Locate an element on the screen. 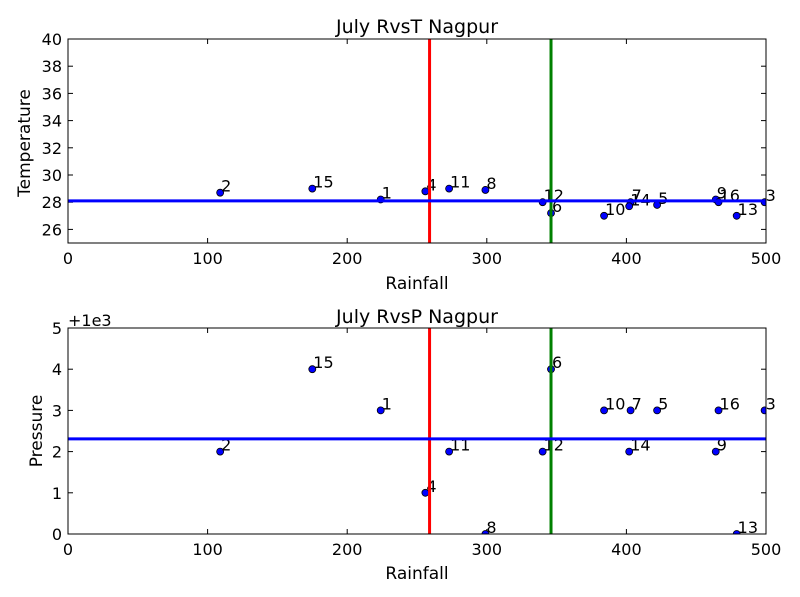 This screenshot has height=597, width=800. y-tick-label: 34 is located at coordinates (52, 121).